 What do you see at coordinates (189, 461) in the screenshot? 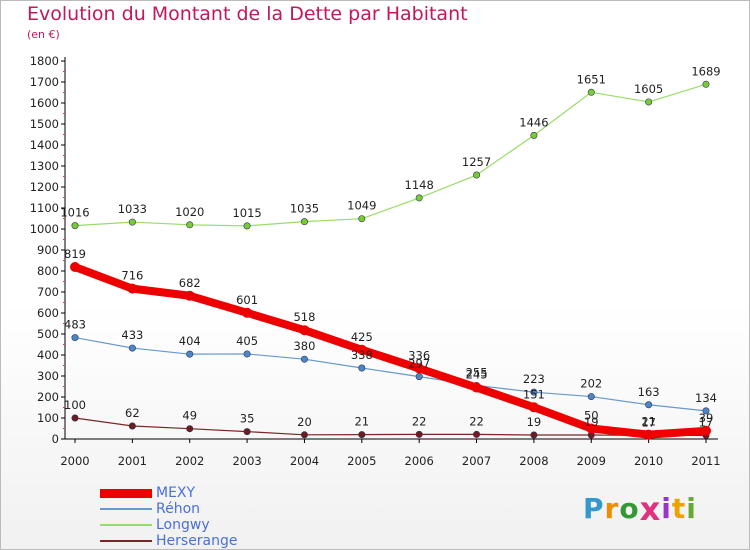
I see `x-tick-label: 2002` at bounding box center [189, 461].